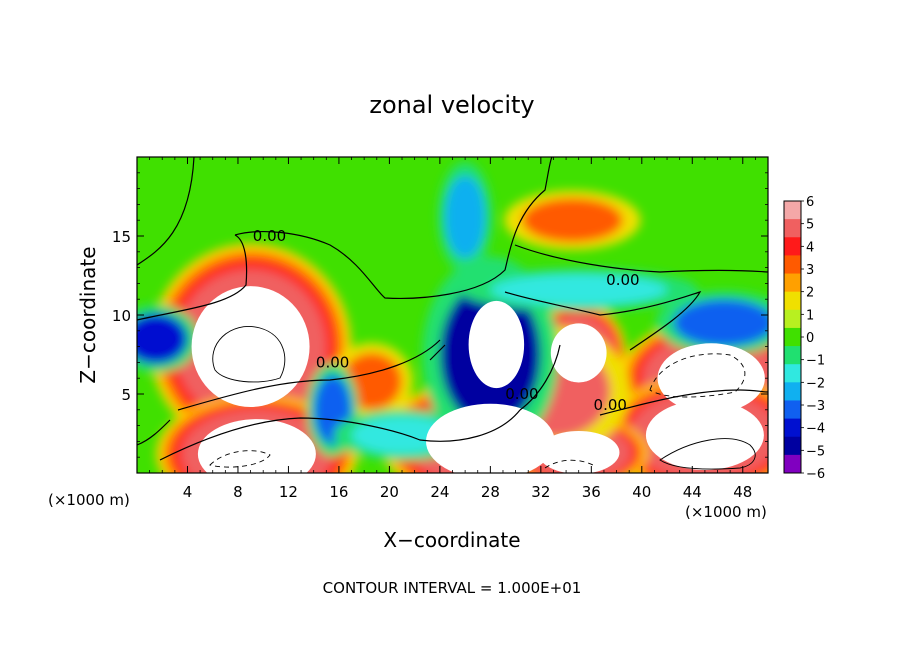 This screenshot has height=654, width=904. What do you see at coordinates (815, 474) in the screenshot?
I see `colorbar-label-12: −6` at bounding box center [815, 474].